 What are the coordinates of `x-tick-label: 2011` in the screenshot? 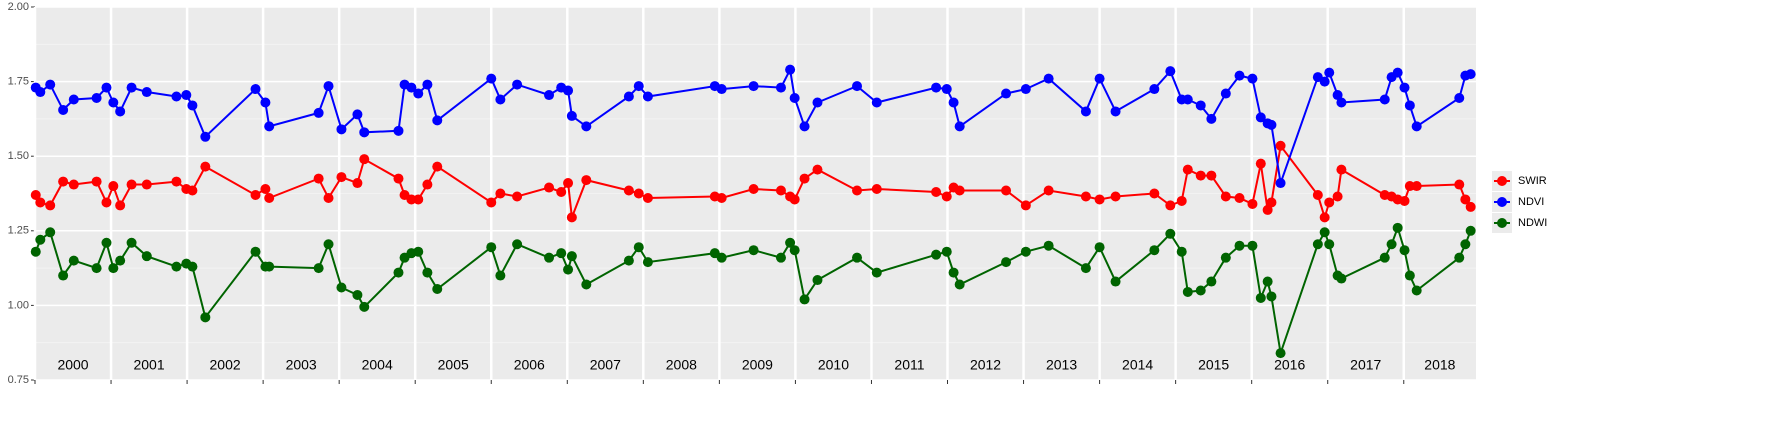 It's located at (909, 365).